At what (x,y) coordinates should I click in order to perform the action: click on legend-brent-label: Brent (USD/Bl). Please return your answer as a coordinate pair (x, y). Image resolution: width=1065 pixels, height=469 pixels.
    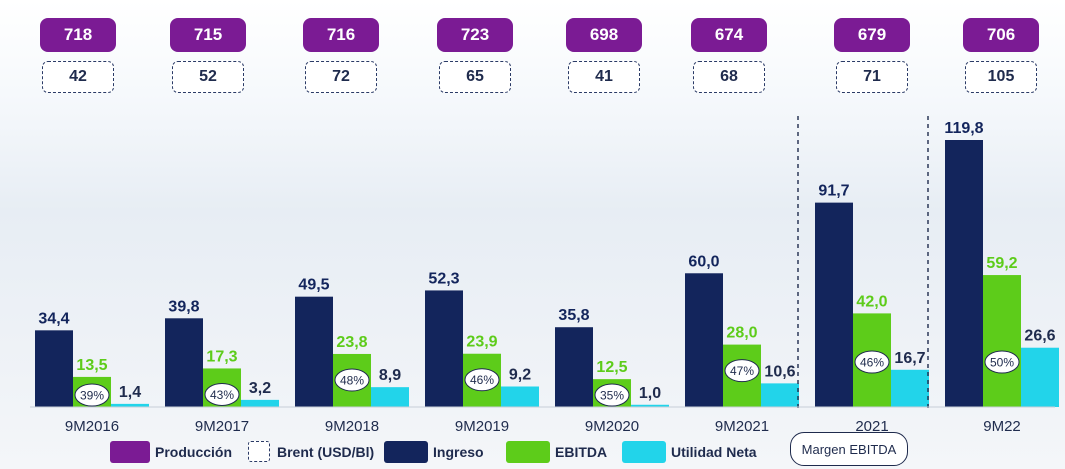
    Looking at the image, I should click on (326, 452).